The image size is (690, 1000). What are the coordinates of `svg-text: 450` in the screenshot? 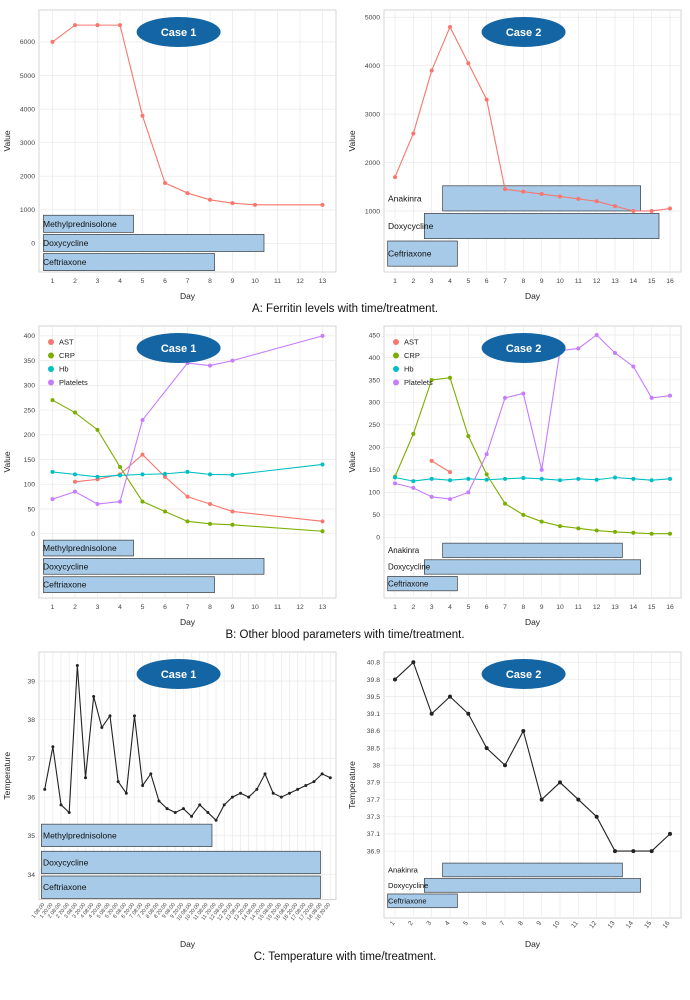 It's located at (375, 335).